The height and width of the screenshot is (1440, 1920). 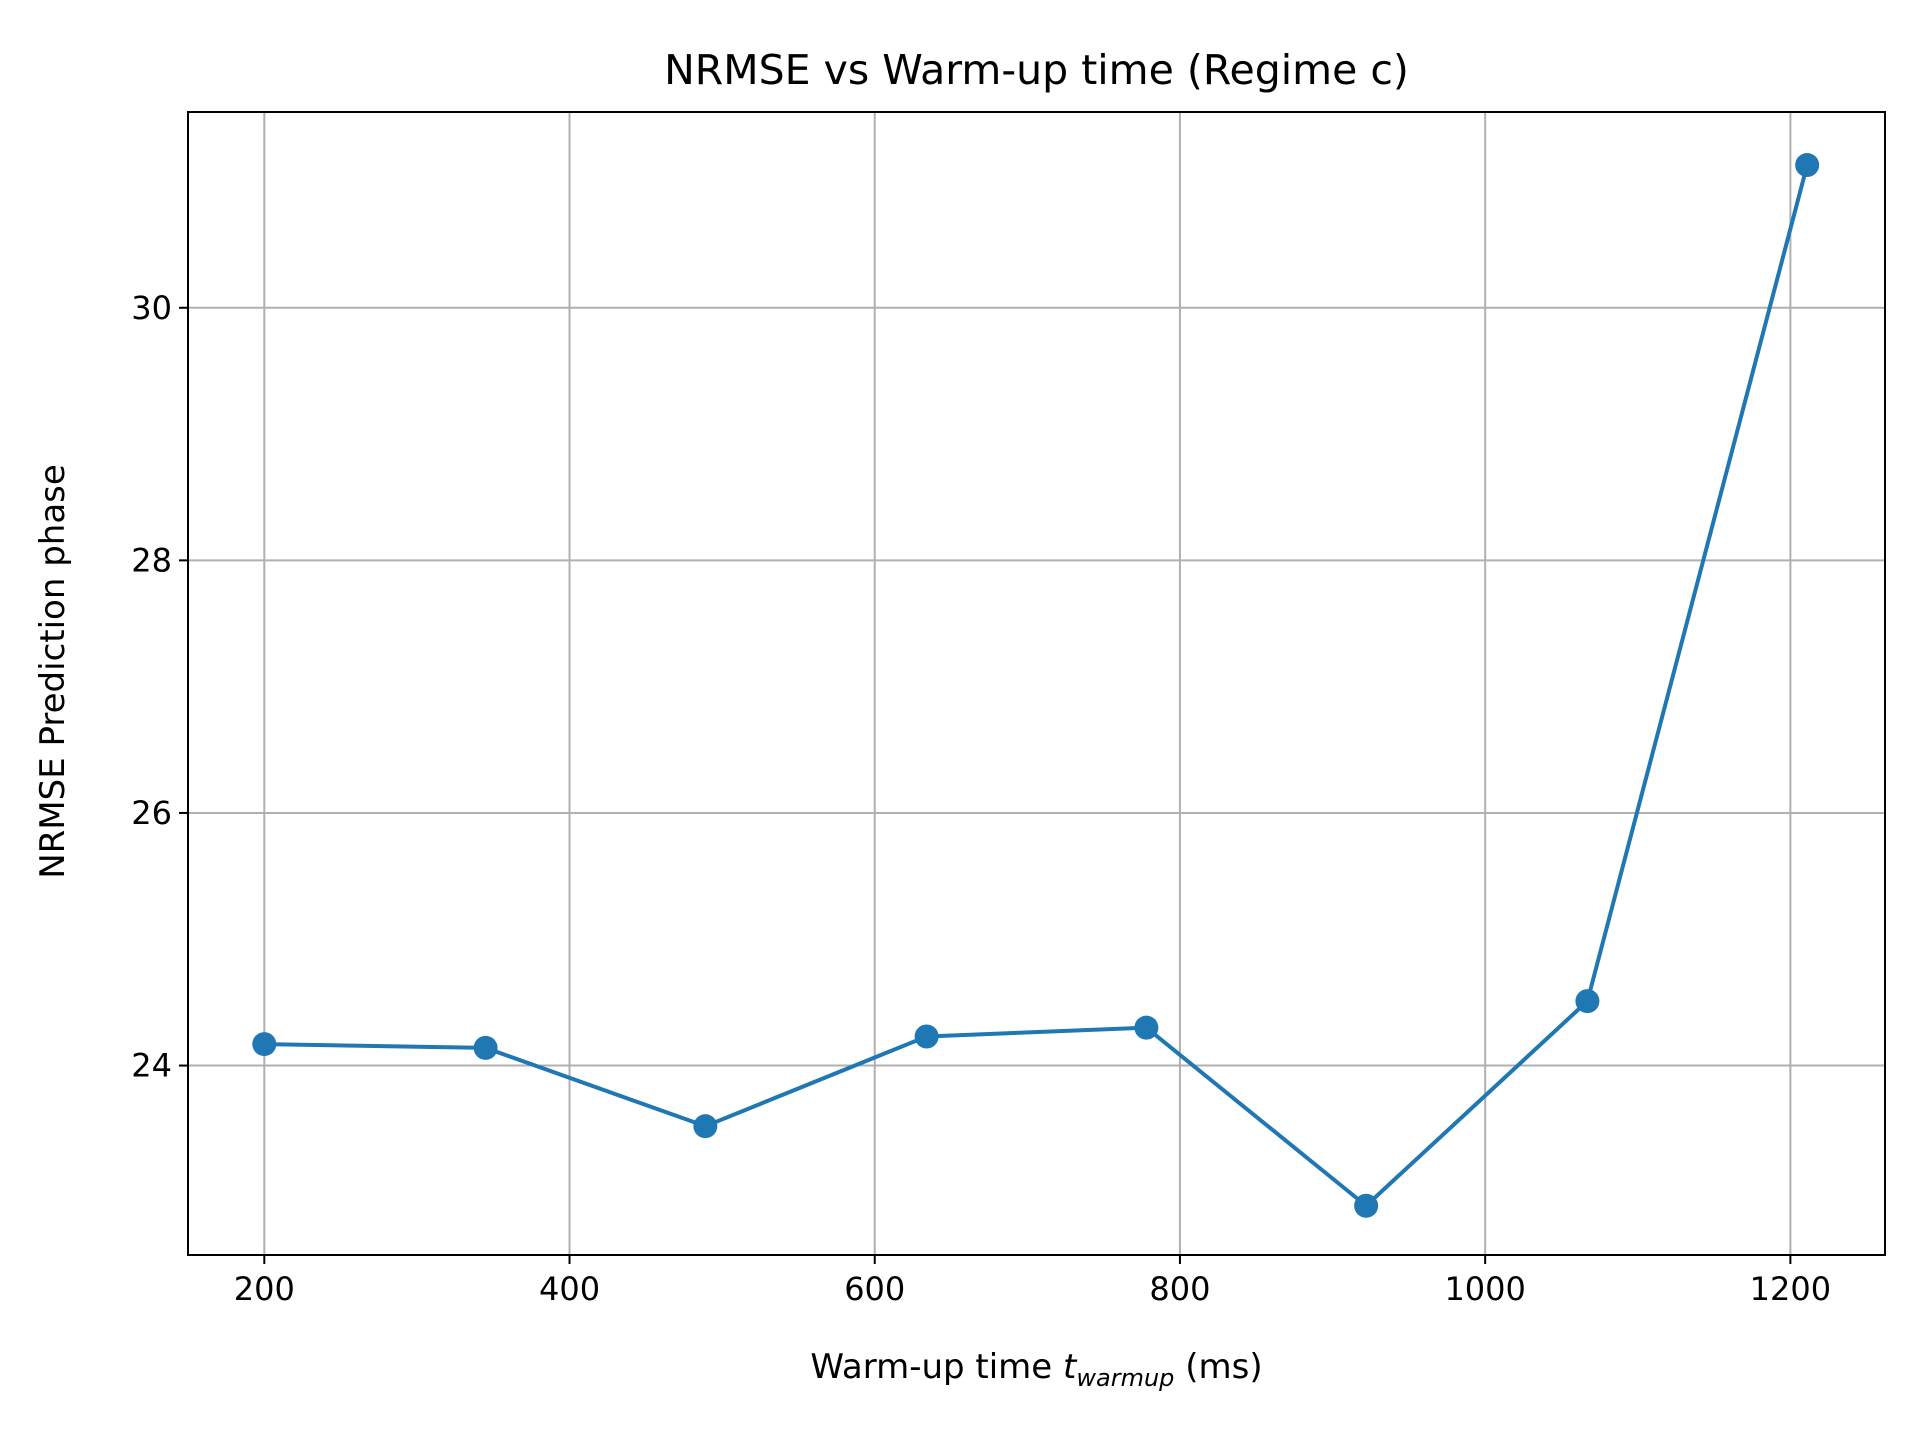 I want to click on x-tick-label: 1000, so click(x=1484, y=1289).